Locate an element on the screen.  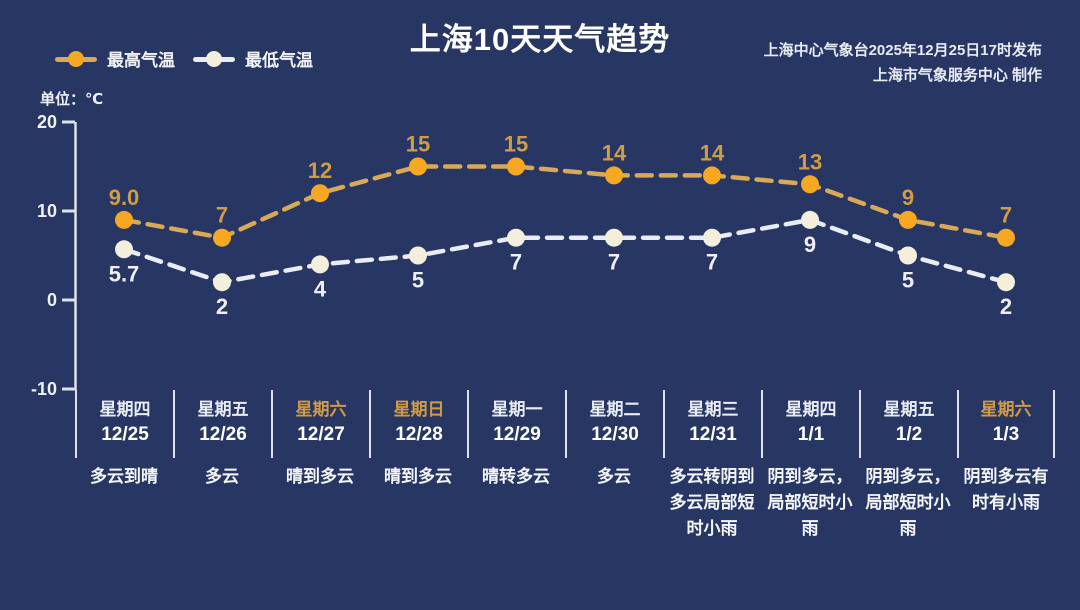
date-label: 12/31 is located at coordinates (713, 434).